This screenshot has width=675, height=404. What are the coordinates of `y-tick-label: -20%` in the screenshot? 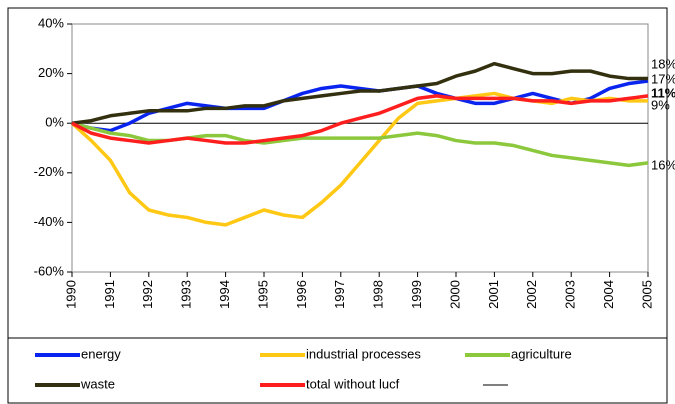 It's located at (49, 171).